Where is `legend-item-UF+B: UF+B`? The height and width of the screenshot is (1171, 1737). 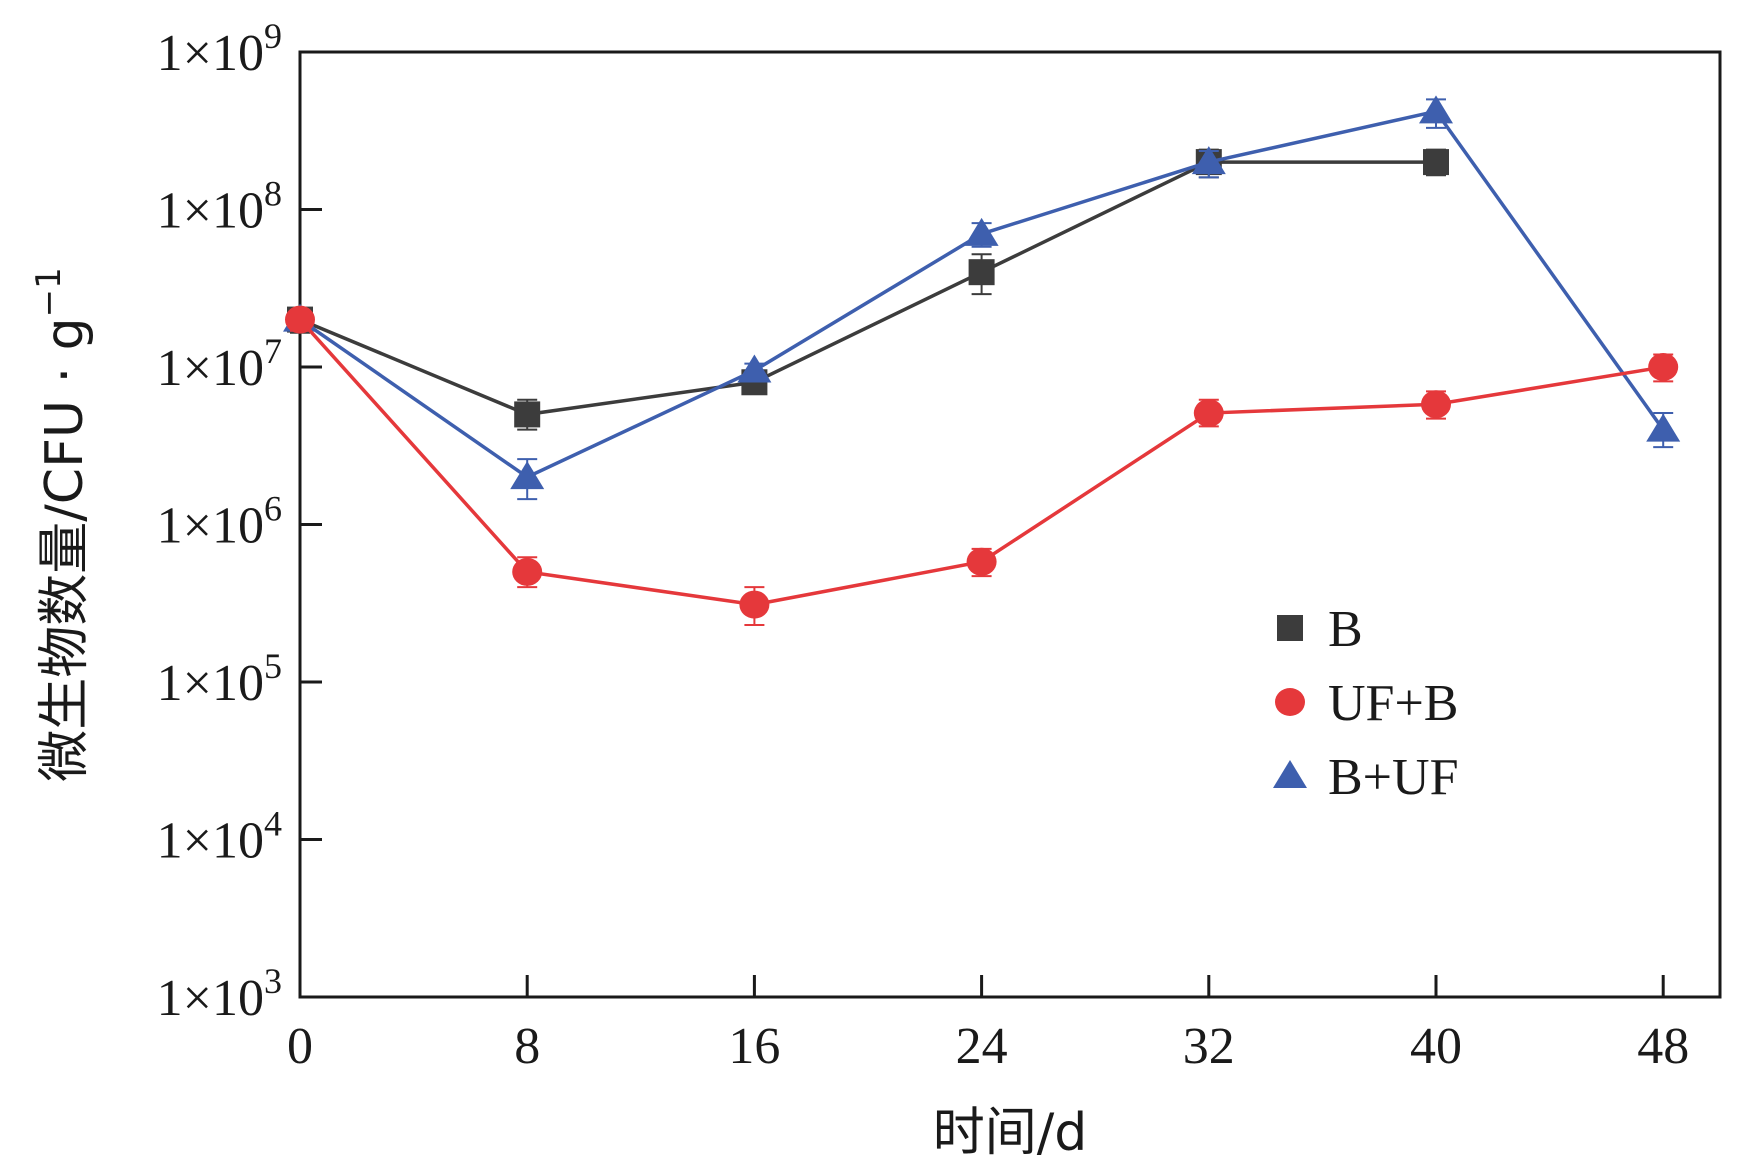
legend-item-UF+B: UF+B is located at coordinates (1366, 703).